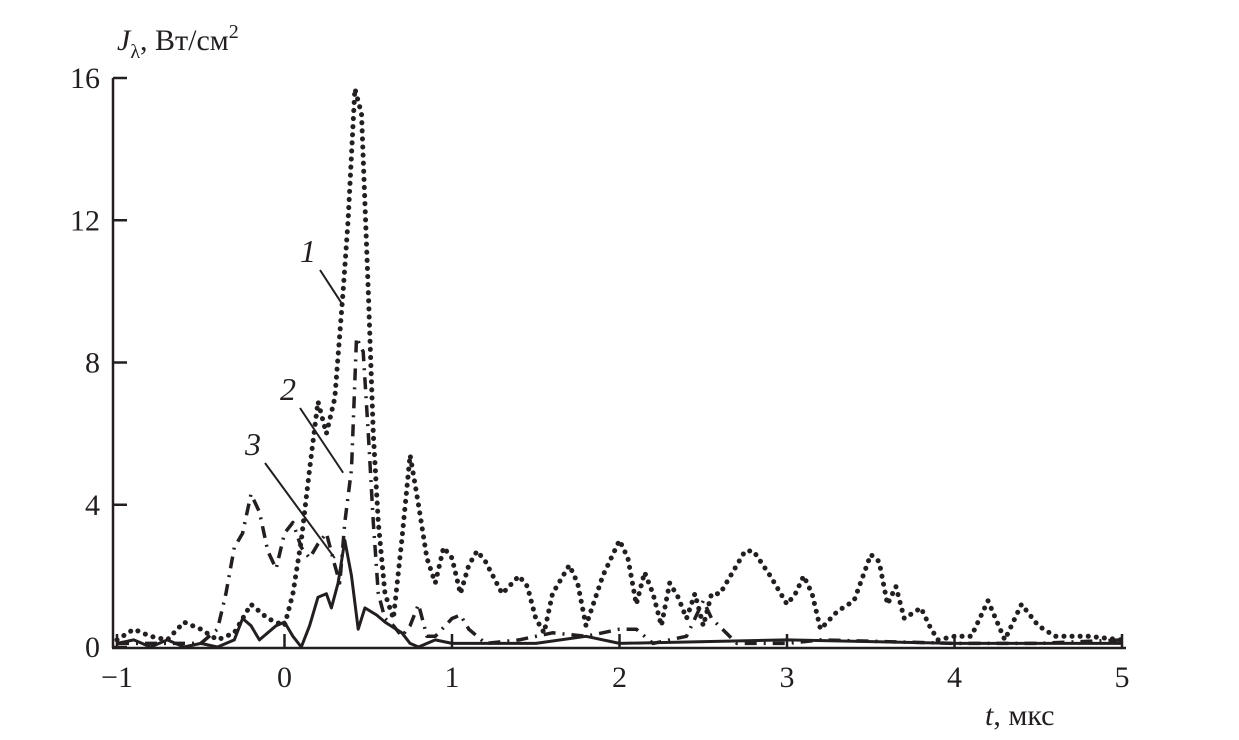  Describe the element at coordinates (85, 78) in the screenshot. I see `y-tick-label: 16` at that location.